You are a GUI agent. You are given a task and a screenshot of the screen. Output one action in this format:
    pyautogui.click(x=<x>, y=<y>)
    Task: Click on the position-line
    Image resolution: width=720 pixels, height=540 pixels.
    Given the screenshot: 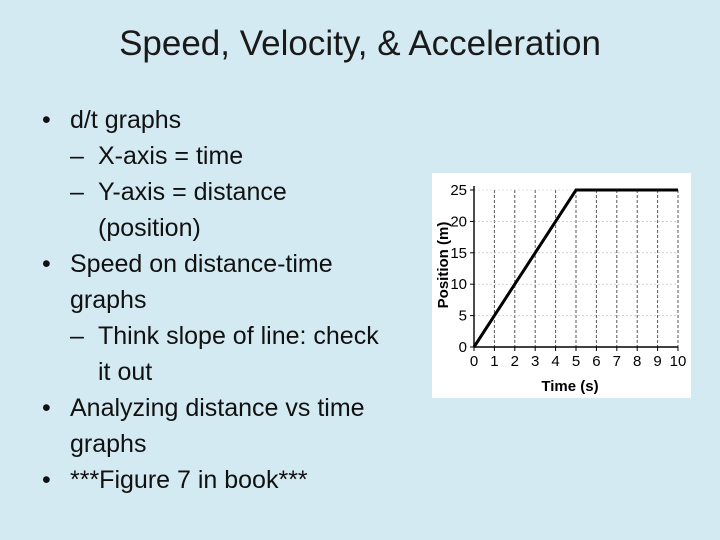 What is the action you would take?
    pyautogui.click(x=575, y=268)
    